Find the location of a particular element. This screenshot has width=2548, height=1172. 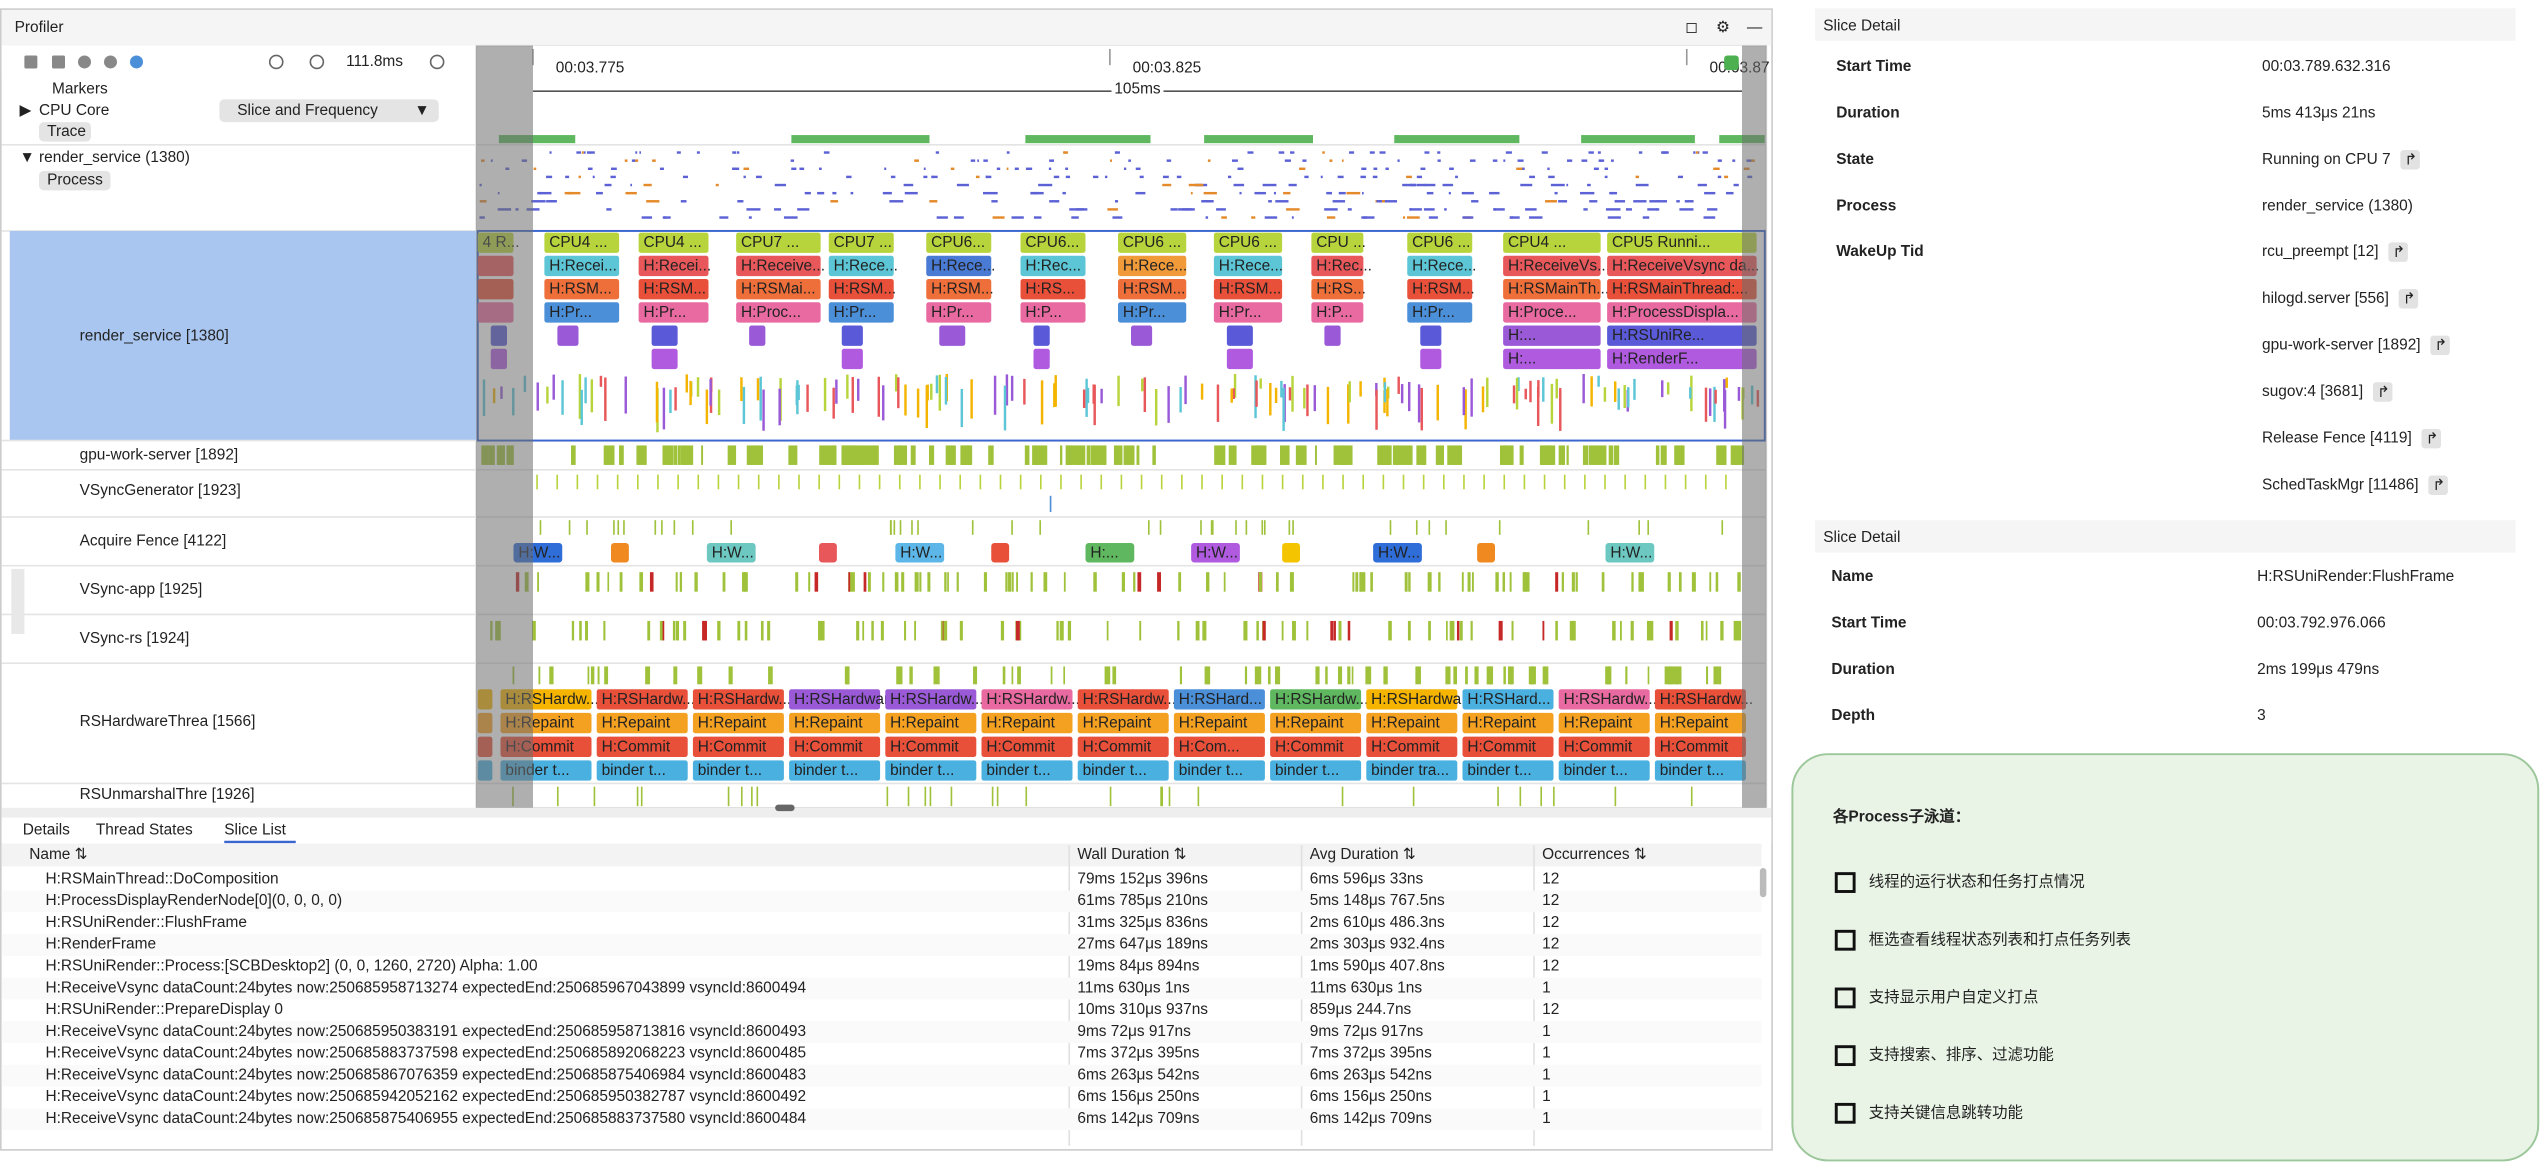

table-cell: H:RenderFrame is located at coordinates (101, 944).